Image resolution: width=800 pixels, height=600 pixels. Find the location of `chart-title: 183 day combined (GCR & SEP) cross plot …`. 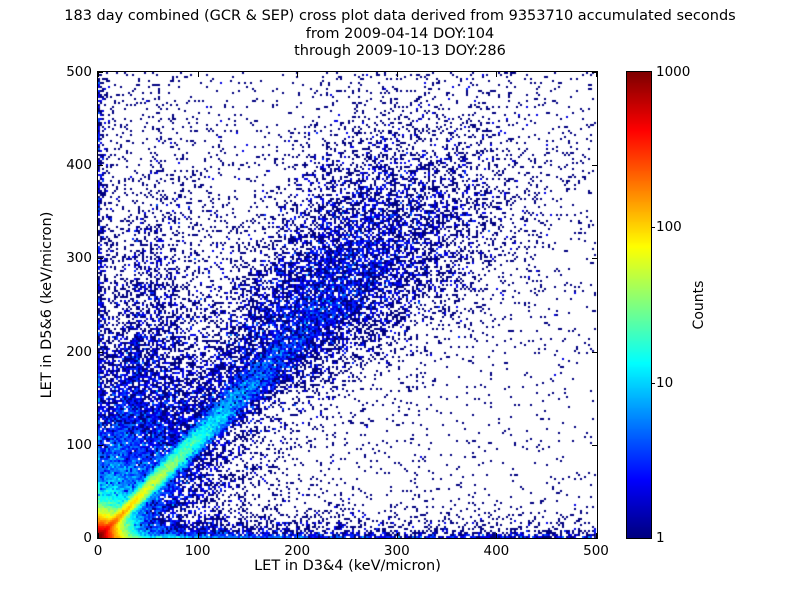

chart-title: 183 day combined (GCR & SEP) cross plot … is located at coordinates (400, 16).